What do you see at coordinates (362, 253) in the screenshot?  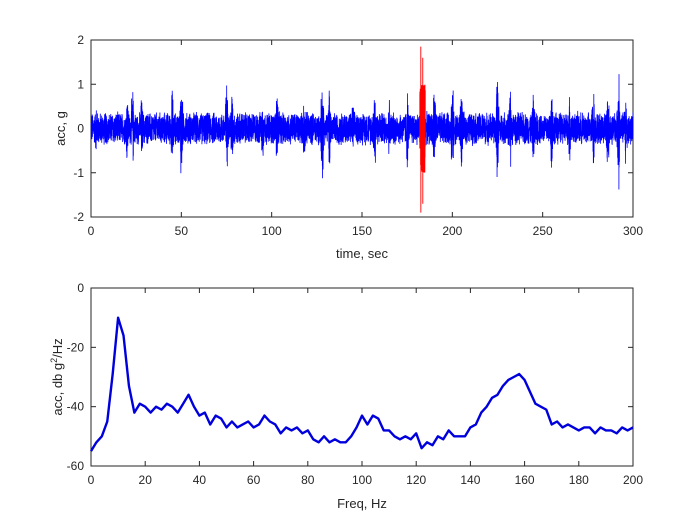 I see `time-history-xlabel: time, sec` at bounding box center [362, 253].